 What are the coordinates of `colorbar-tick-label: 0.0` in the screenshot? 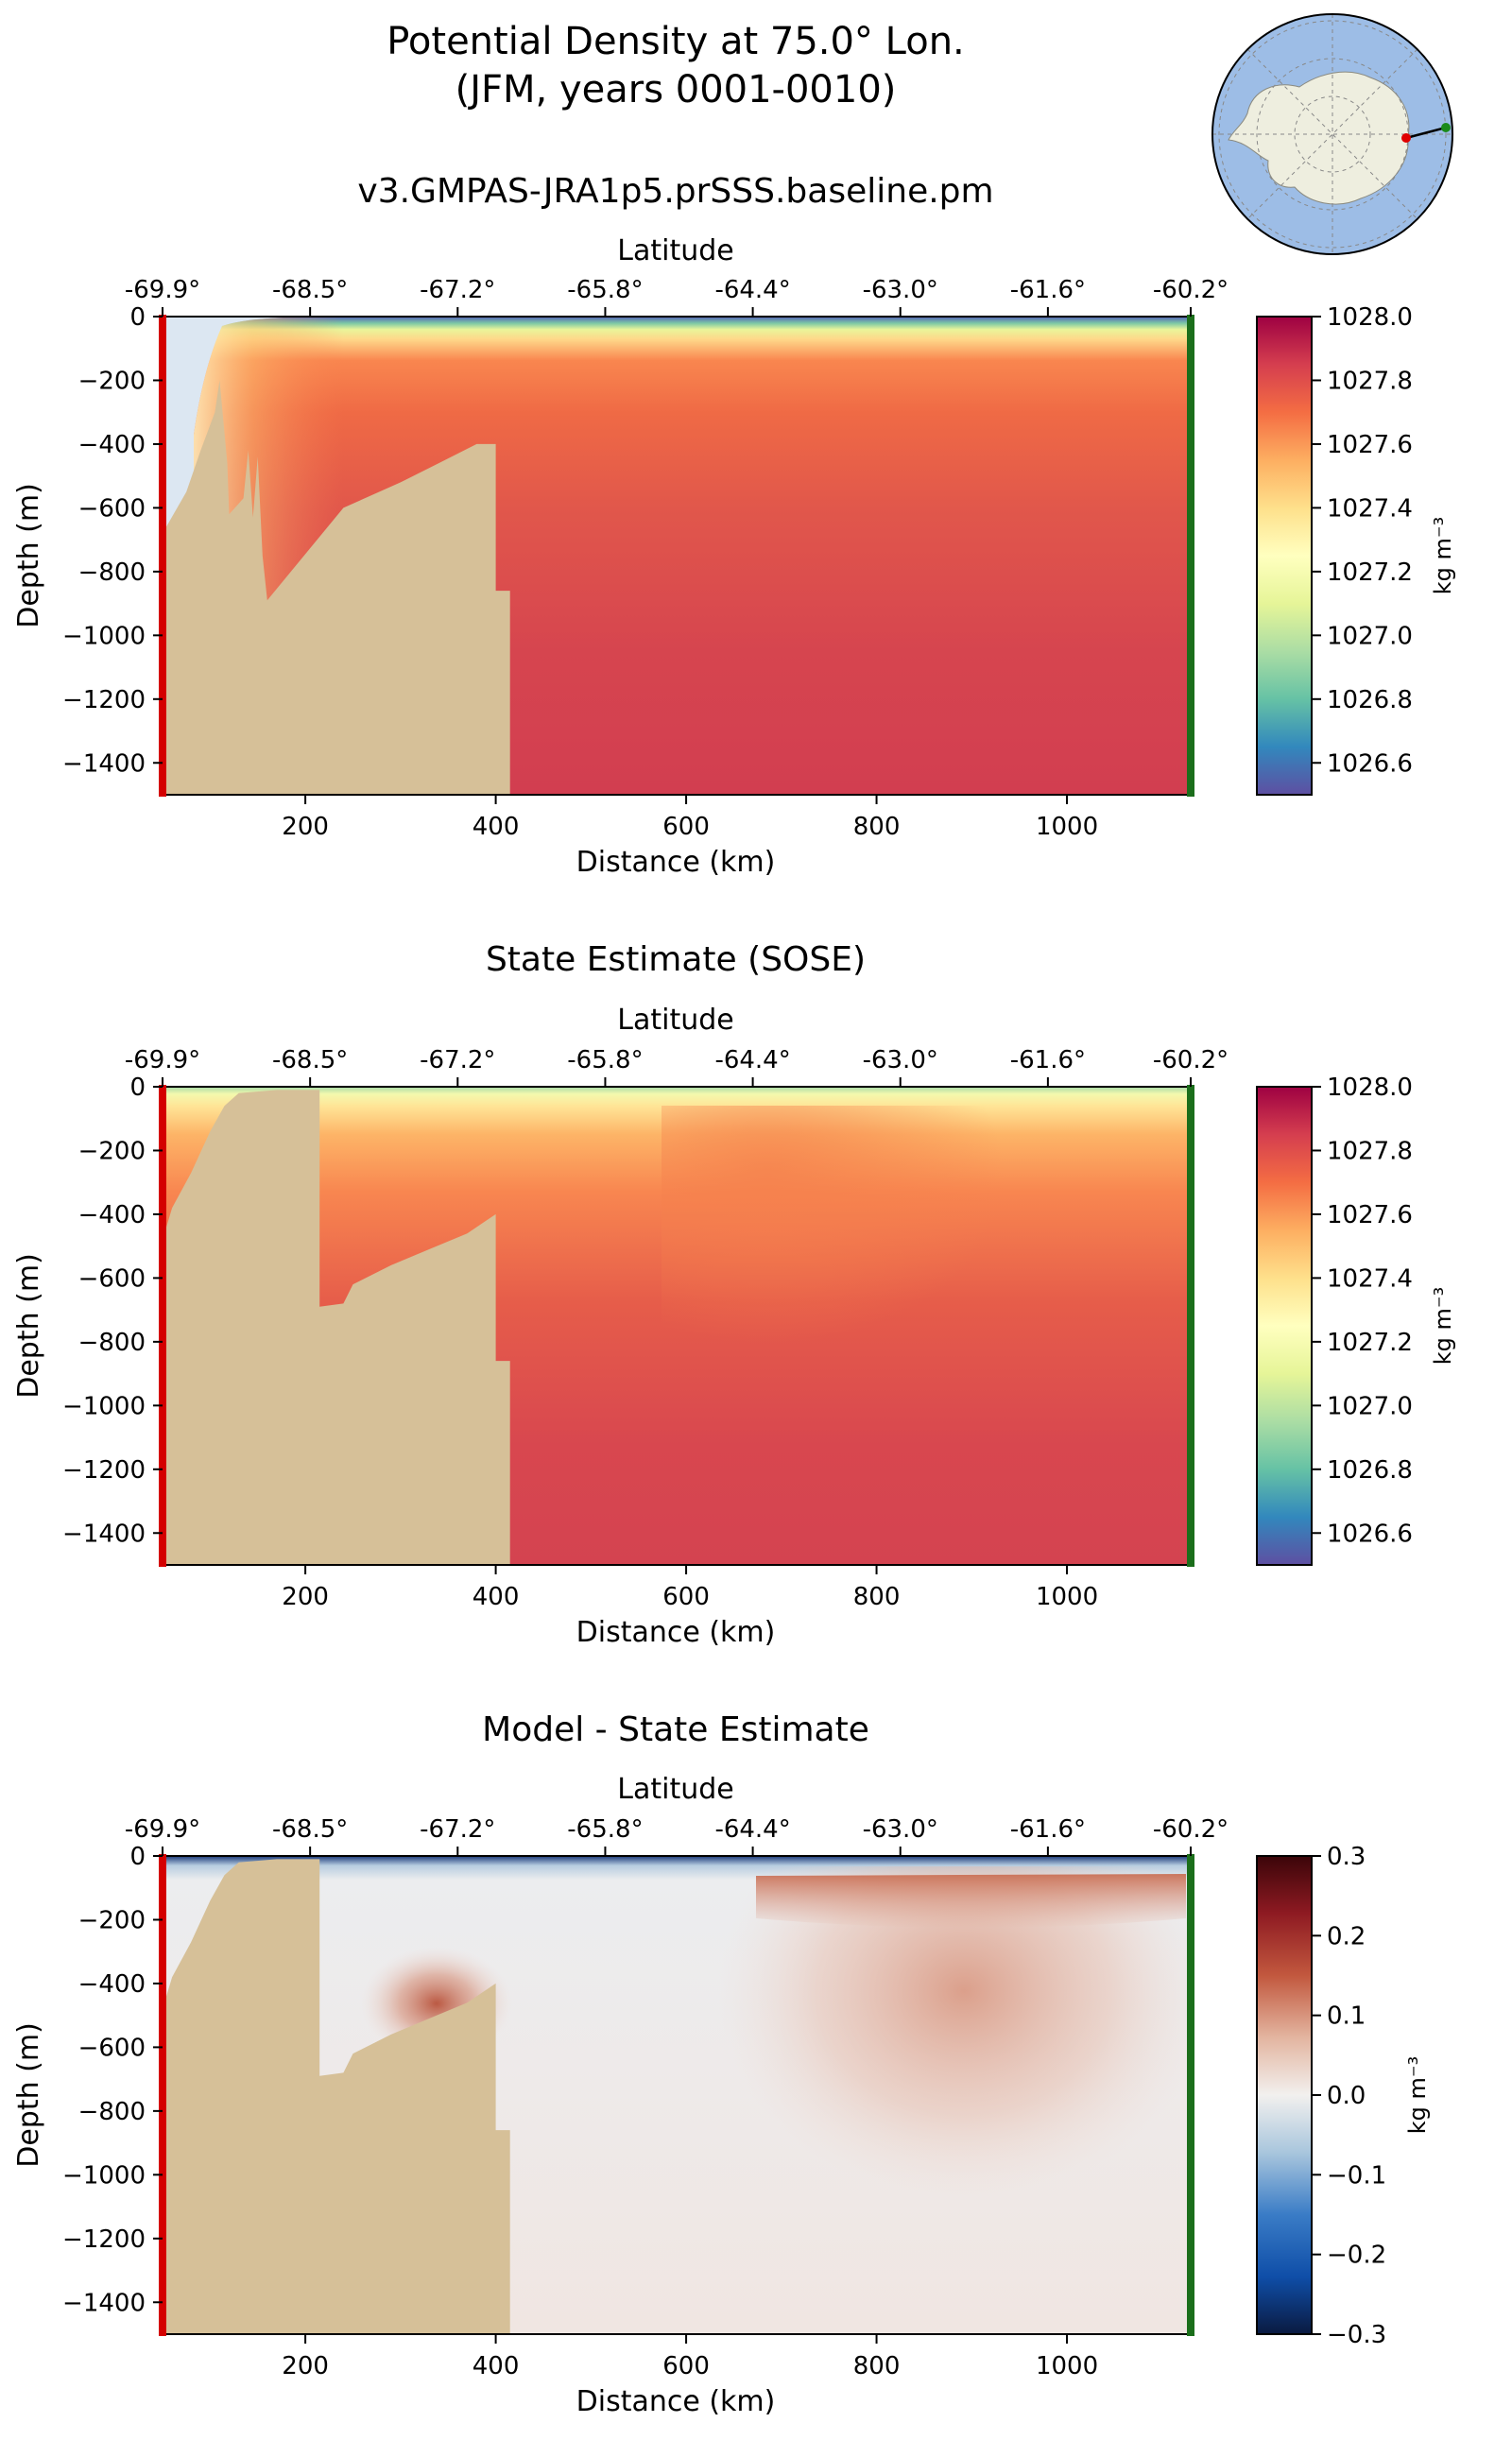 It's located at (1346, 2096).